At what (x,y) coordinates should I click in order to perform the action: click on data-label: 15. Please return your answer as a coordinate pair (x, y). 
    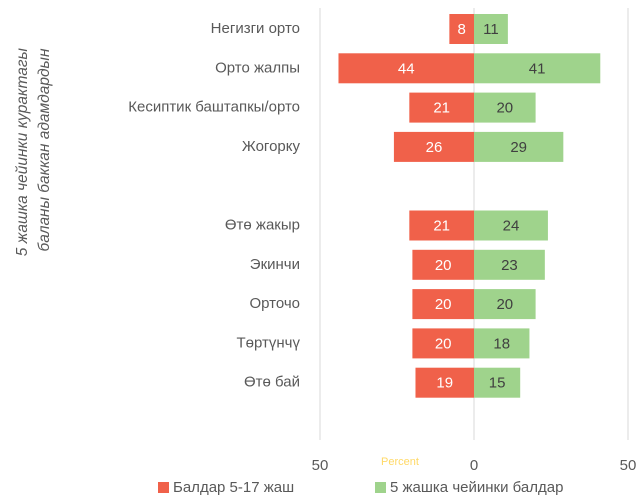
    Looking at the image, I should click on (497, 383).